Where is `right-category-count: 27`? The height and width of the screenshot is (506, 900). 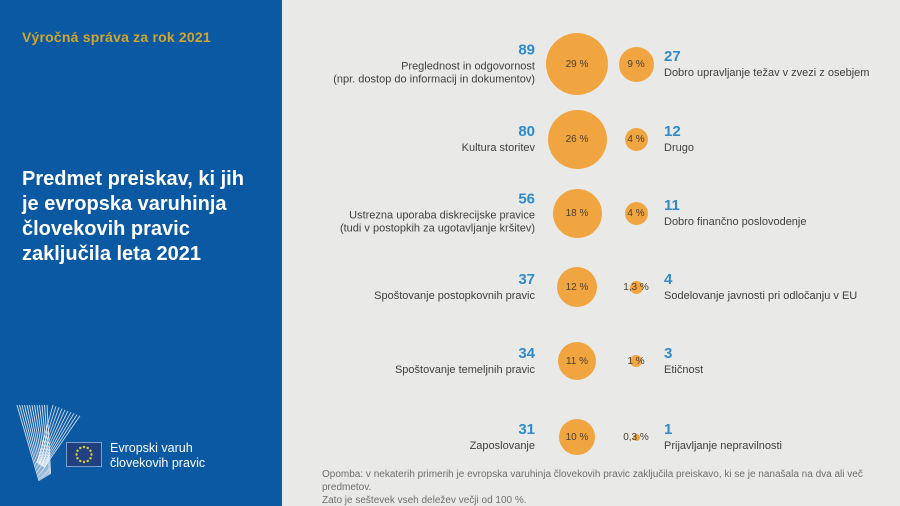
right-category-count: 27 is located at coordinates (672, 56).